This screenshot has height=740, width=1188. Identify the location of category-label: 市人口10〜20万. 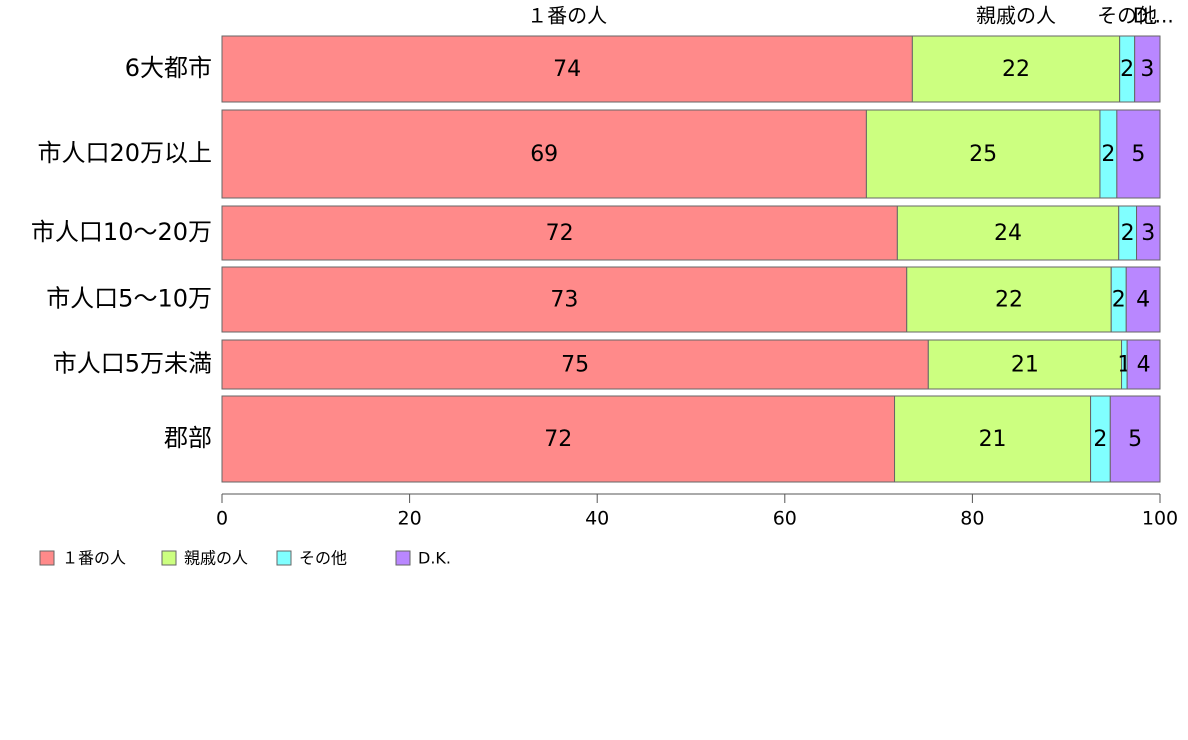
(121, 232).